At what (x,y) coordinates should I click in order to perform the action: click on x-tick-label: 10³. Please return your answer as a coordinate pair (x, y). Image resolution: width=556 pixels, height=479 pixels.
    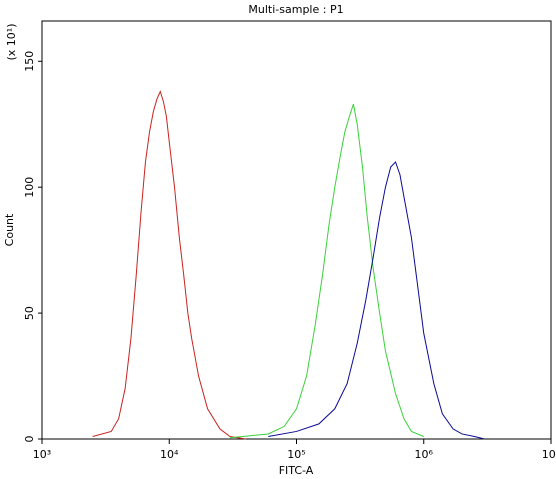
    Looking at the image, I should click on (42, 454).